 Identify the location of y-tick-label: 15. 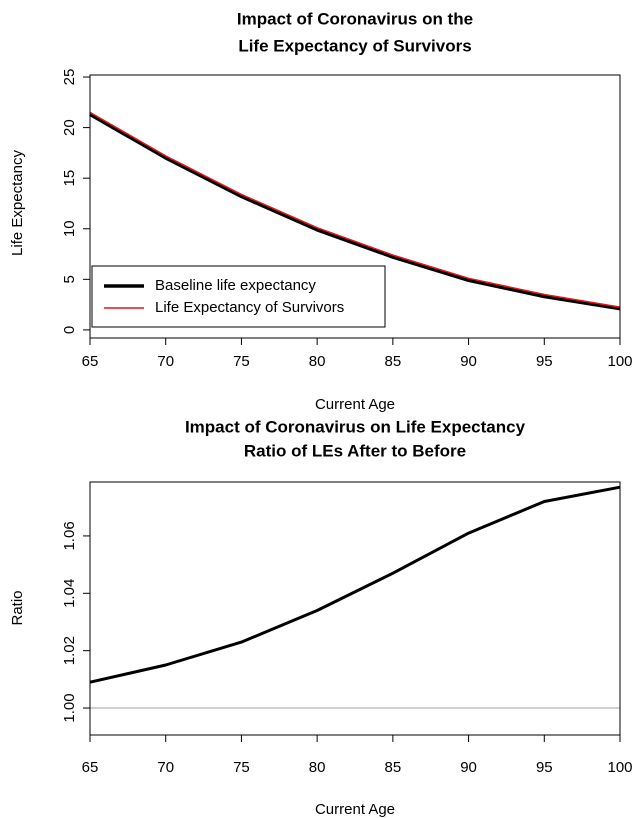
(69, 178).